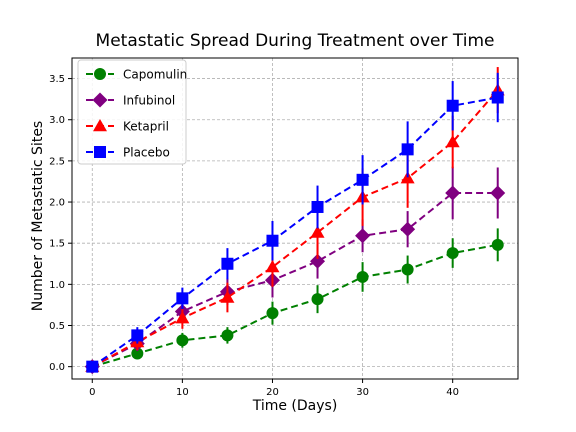 The height and width of the screenshot is (432, 576). Describe the element at coordinates (146, 153) in the screenshot. I see `legend-label-placebo: Placebo` at that location.